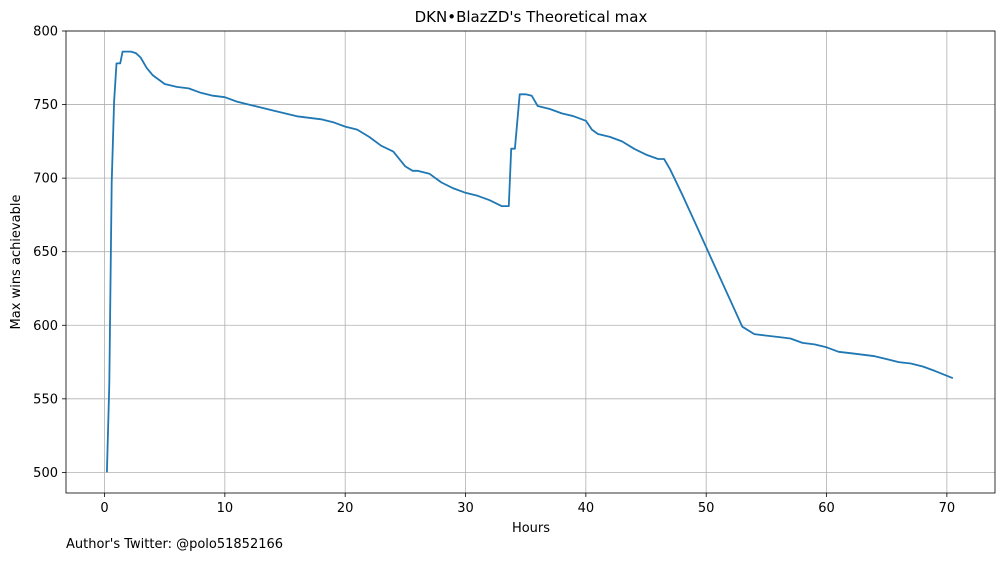 This screenshot has height=562, width=1005. Describe the element at coordinates (531, 528) in the screenshot. I see `x-axis-label: Hours` at that location.